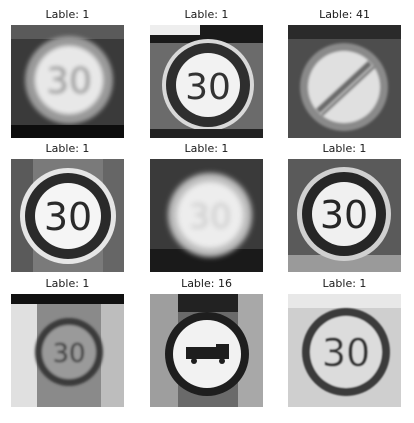 This screenshot has width=414, height=423. What do you see at coordinates (344, 14) in the screenshot?
I see `image-label: Lable: 41` at bounding box center [344, 14].